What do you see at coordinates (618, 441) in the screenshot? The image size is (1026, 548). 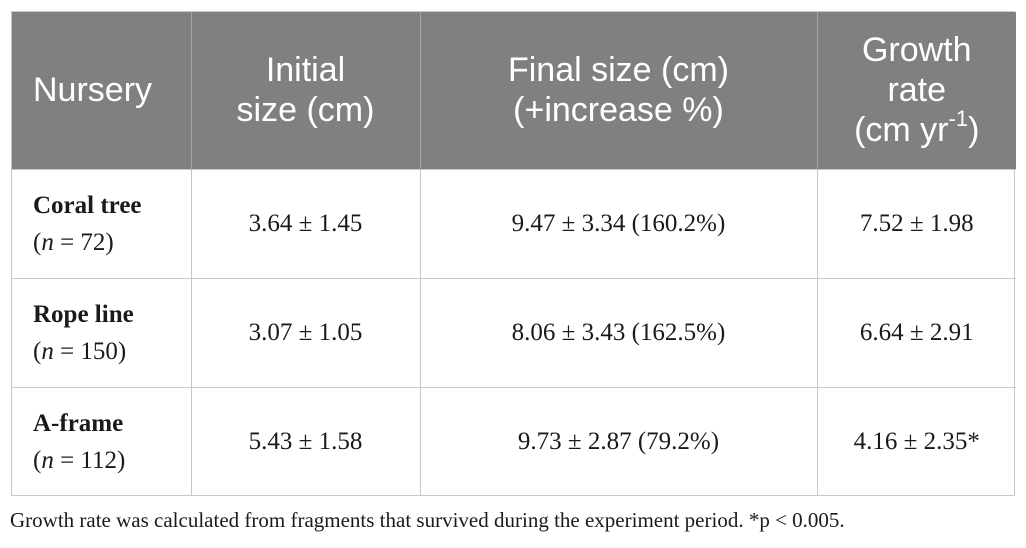 I see `cell-final-size: 9.73 ± 2.87 (79.2%)` at bounding box center [618, 441].